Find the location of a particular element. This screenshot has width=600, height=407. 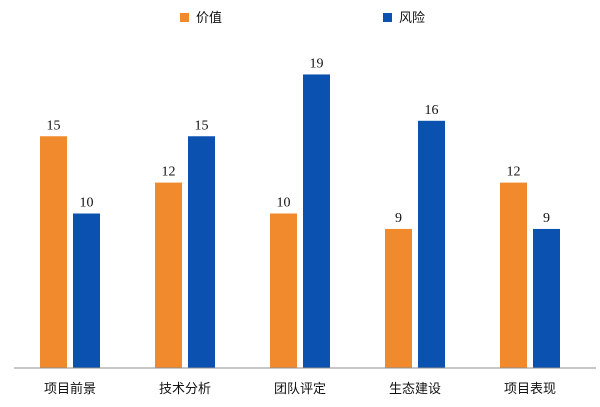

bar-风险-团队评定 is located at coordinates (316, 221).